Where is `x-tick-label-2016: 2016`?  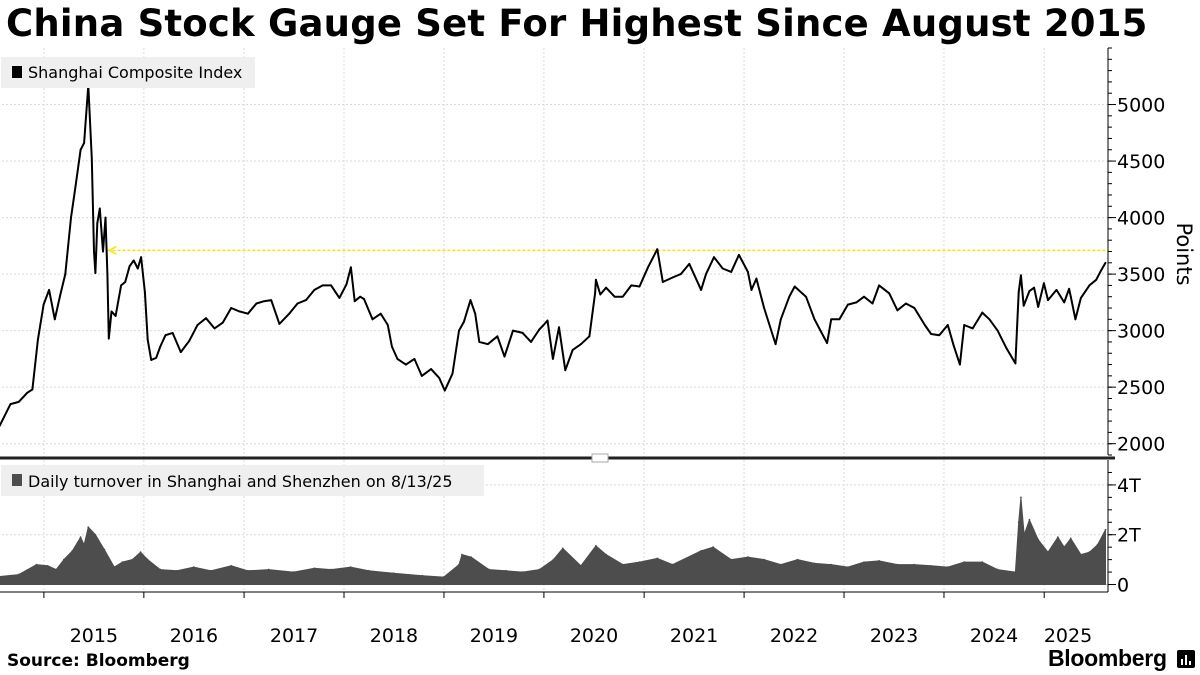
x-tick-label-2016: 2016 is located at coordinates (194, 636).